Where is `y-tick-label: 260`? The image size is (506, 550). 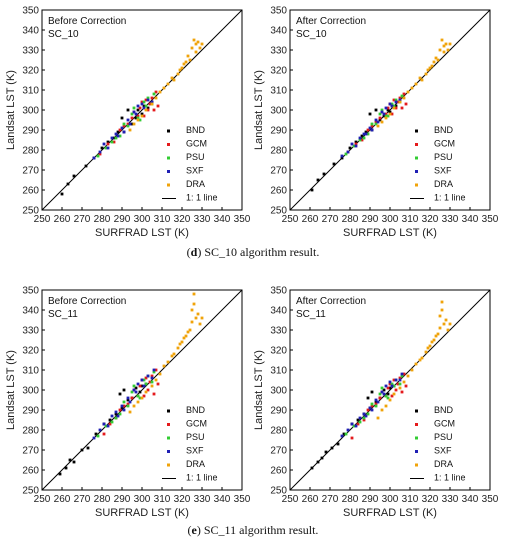
y-tick-label: 260 is located at coordinates (30, 191).